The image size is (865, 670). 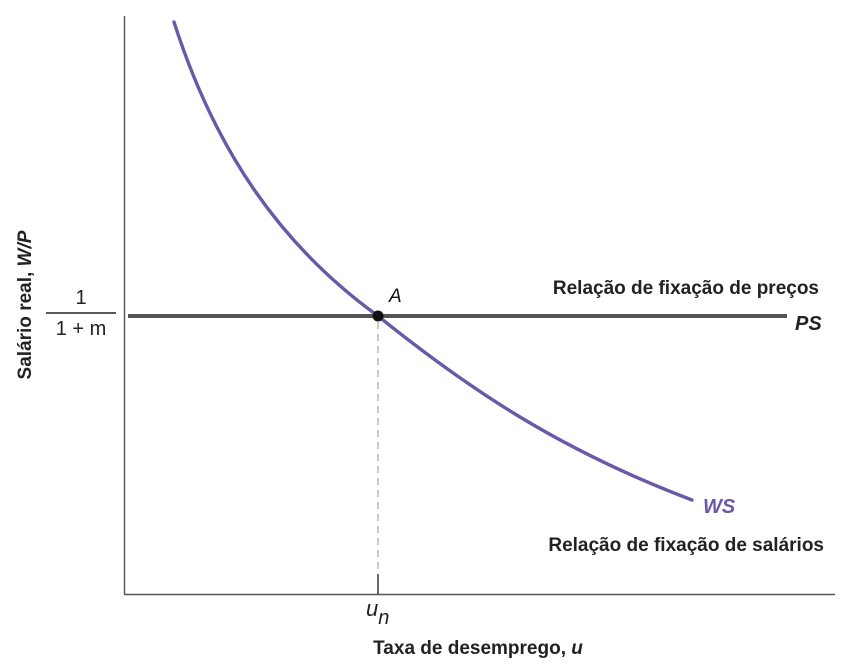 I want to click on x-tick-un-label: un, so click(x=377, y=612).